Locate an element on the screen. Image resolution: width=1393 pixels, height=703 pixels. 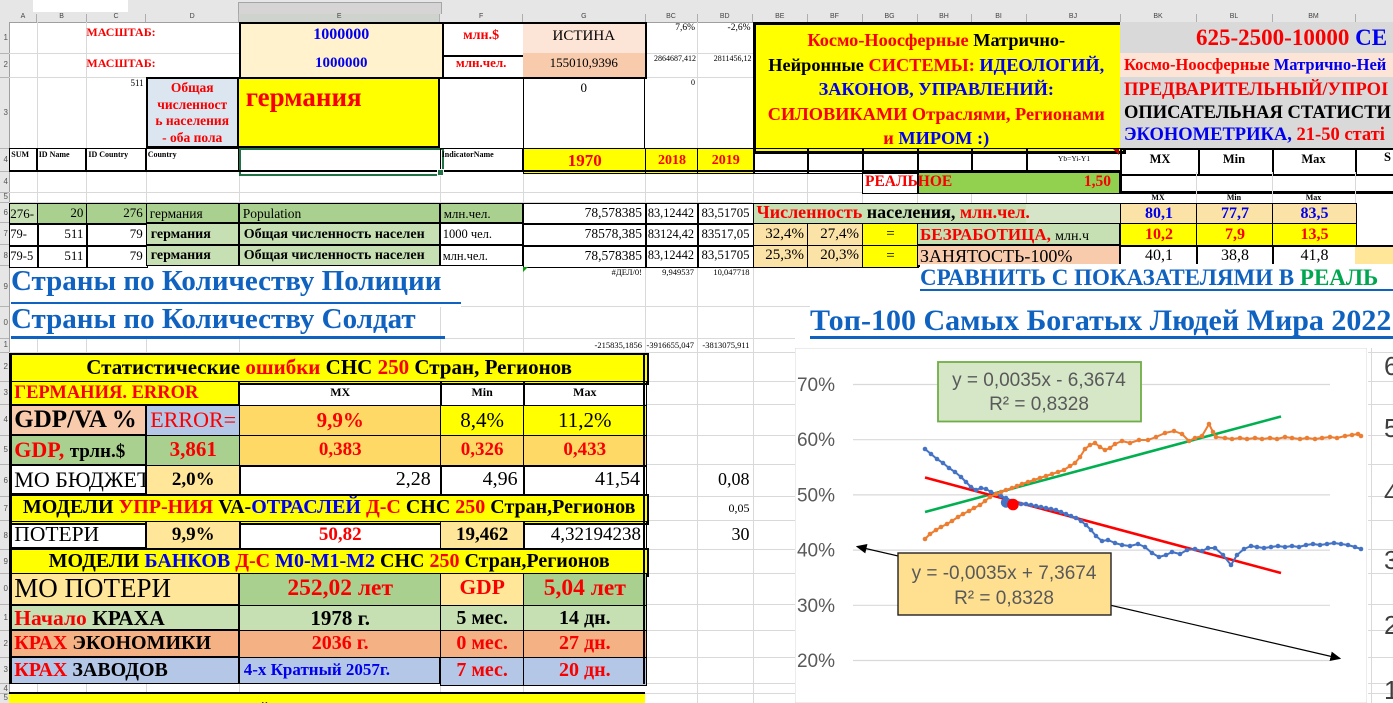
svg-text: 60% is located at coordinates (816, 440).